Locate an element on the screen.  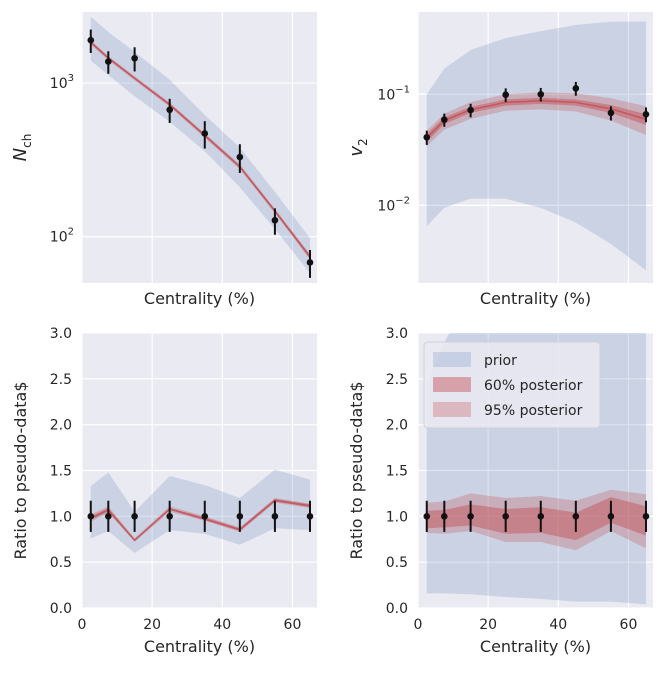
y-tick-exponent: −1 is located at coordinates (402, 89).